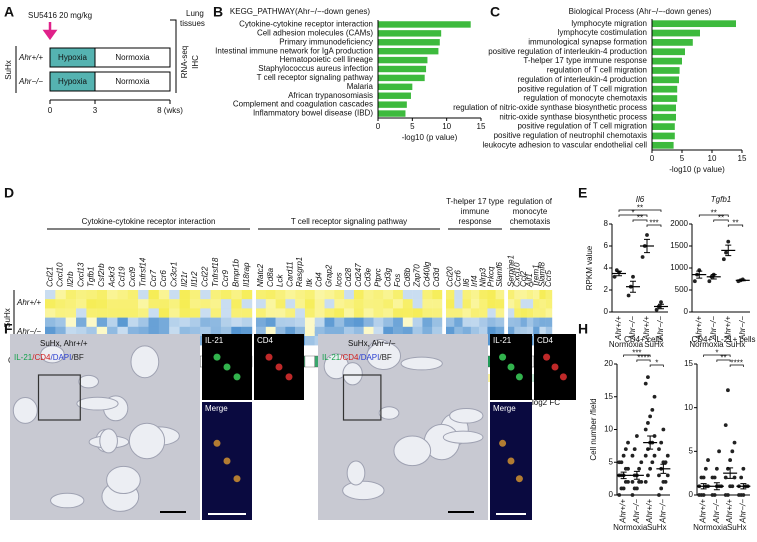  I want to click on gene-label: Il6, so click(466, 282).